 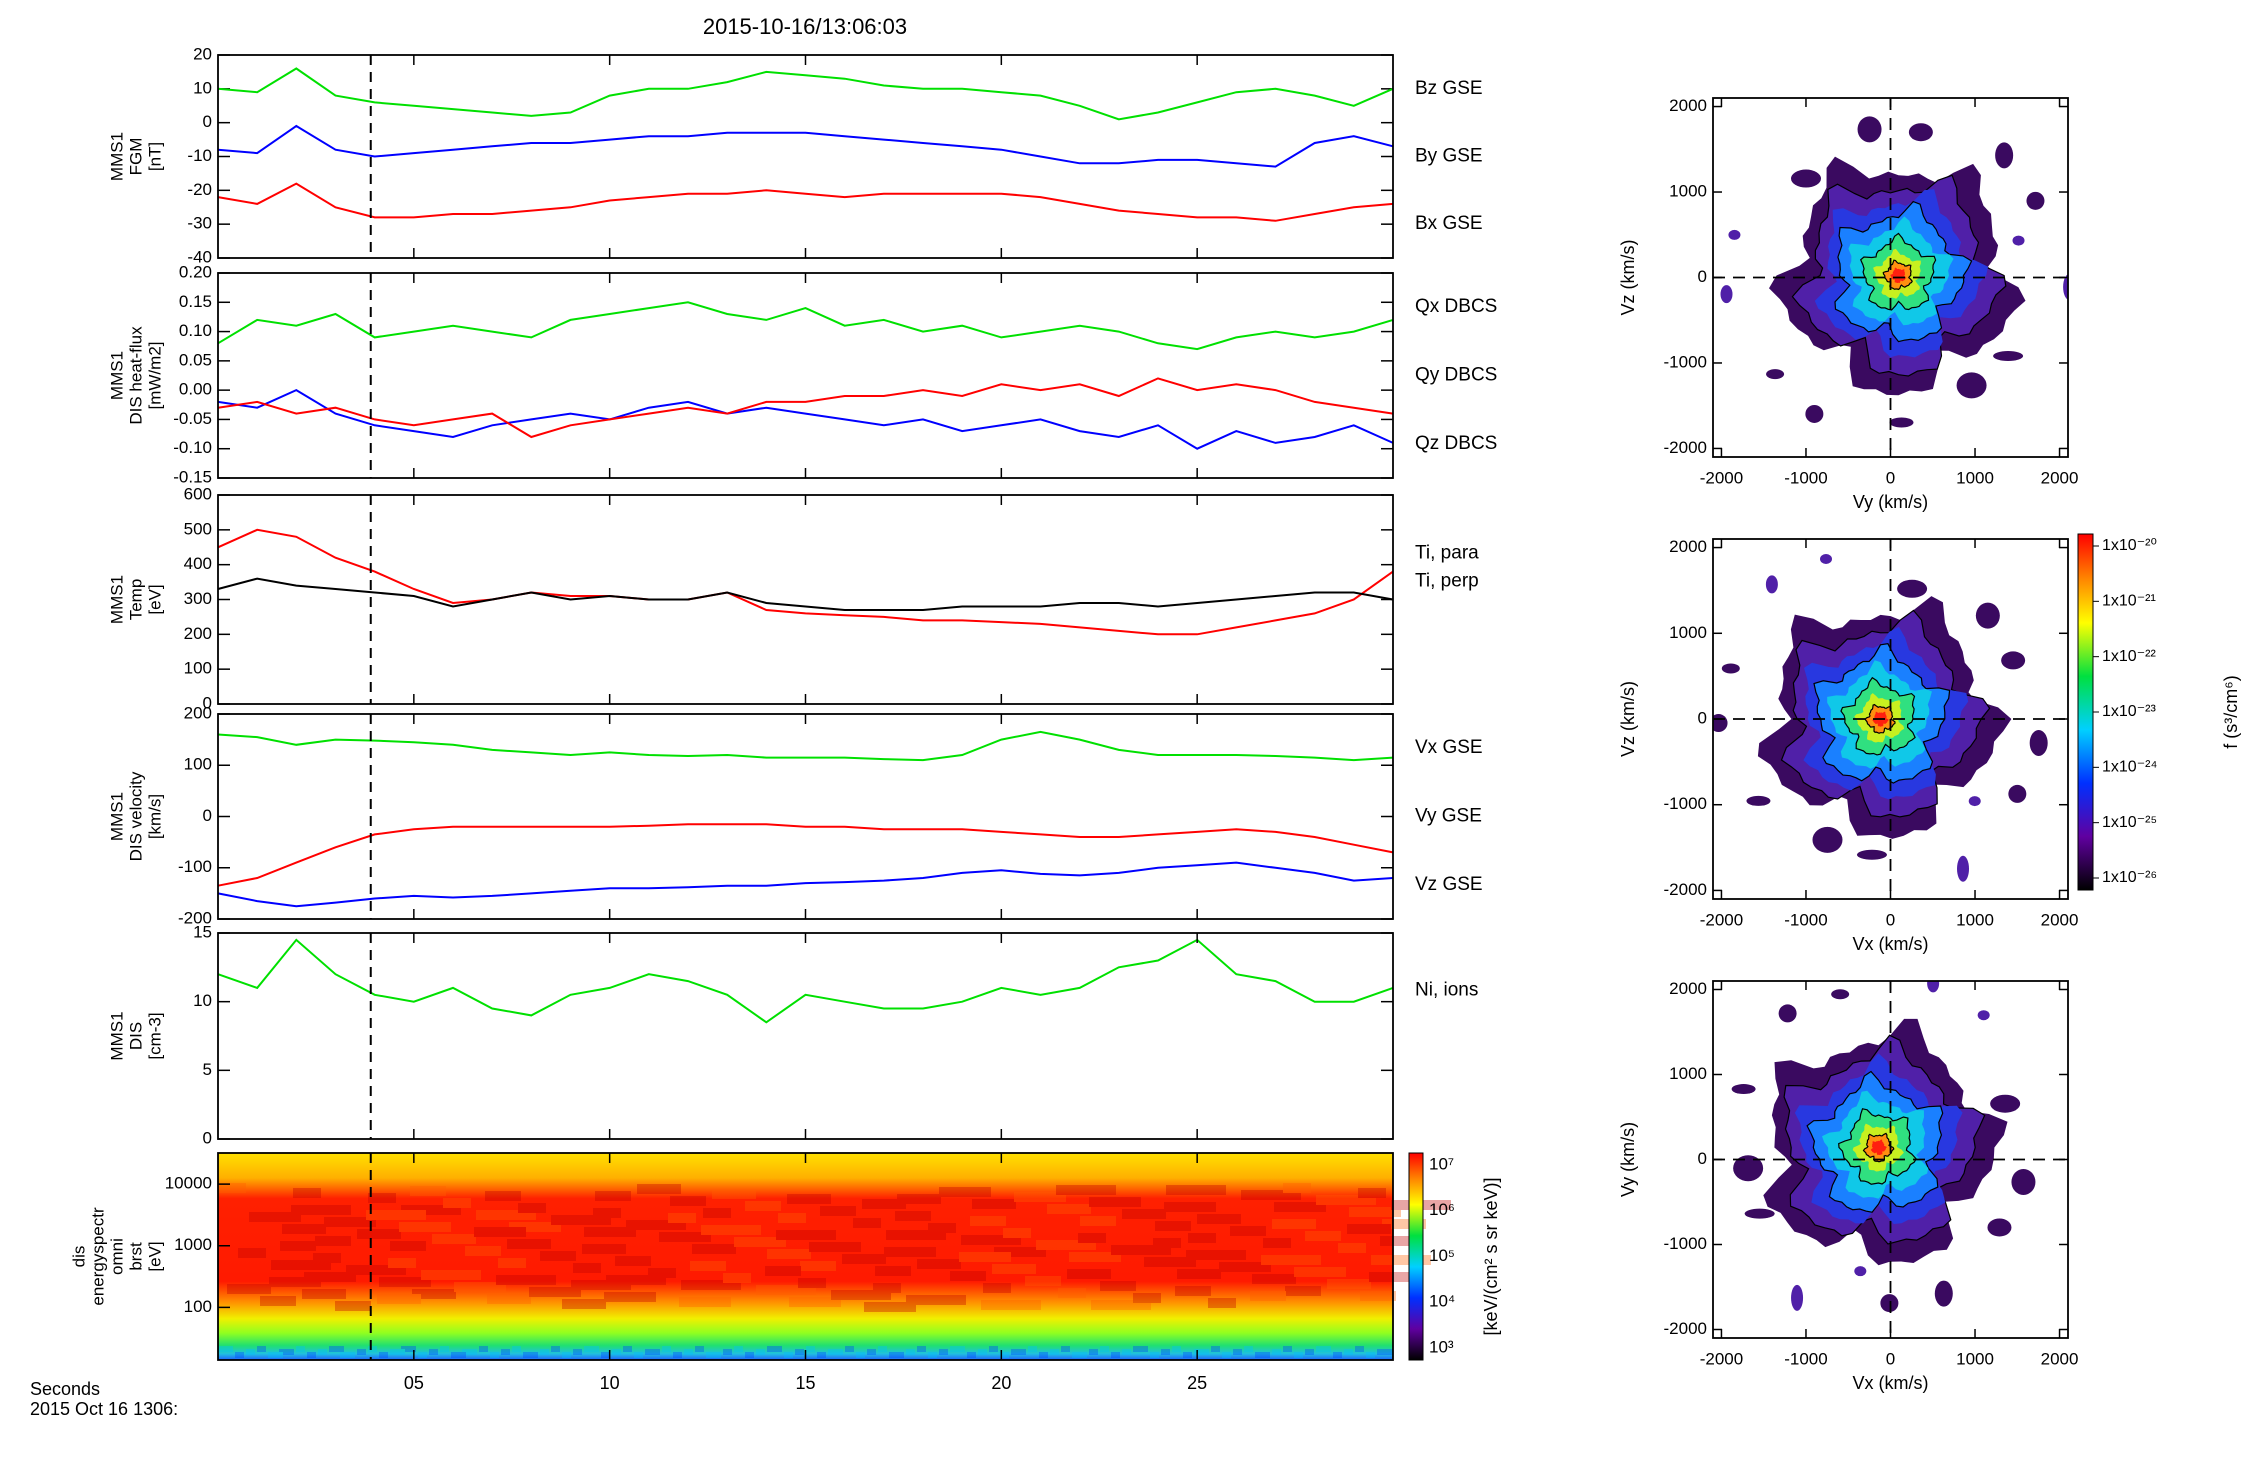 What do you see at coordinates (1456, 443) in the screenshot?
I see `legend-label: Qz DBCS` at bounding box center [1456, 443].